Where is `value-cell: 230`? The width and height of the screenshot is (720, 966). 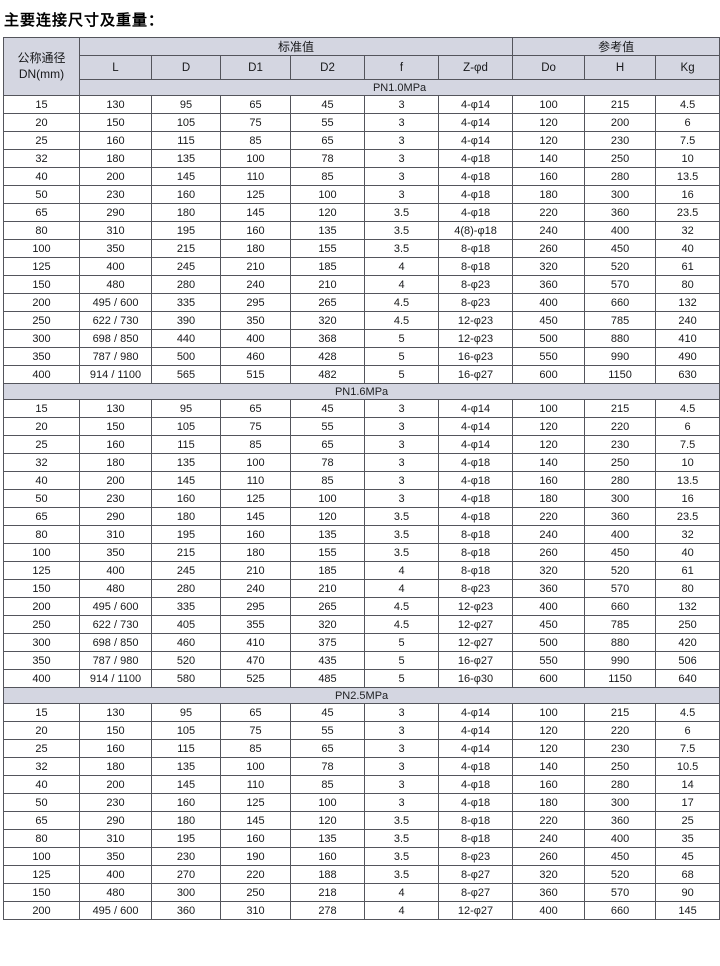
value-cell: 230 is located at coordinates (620, 140).